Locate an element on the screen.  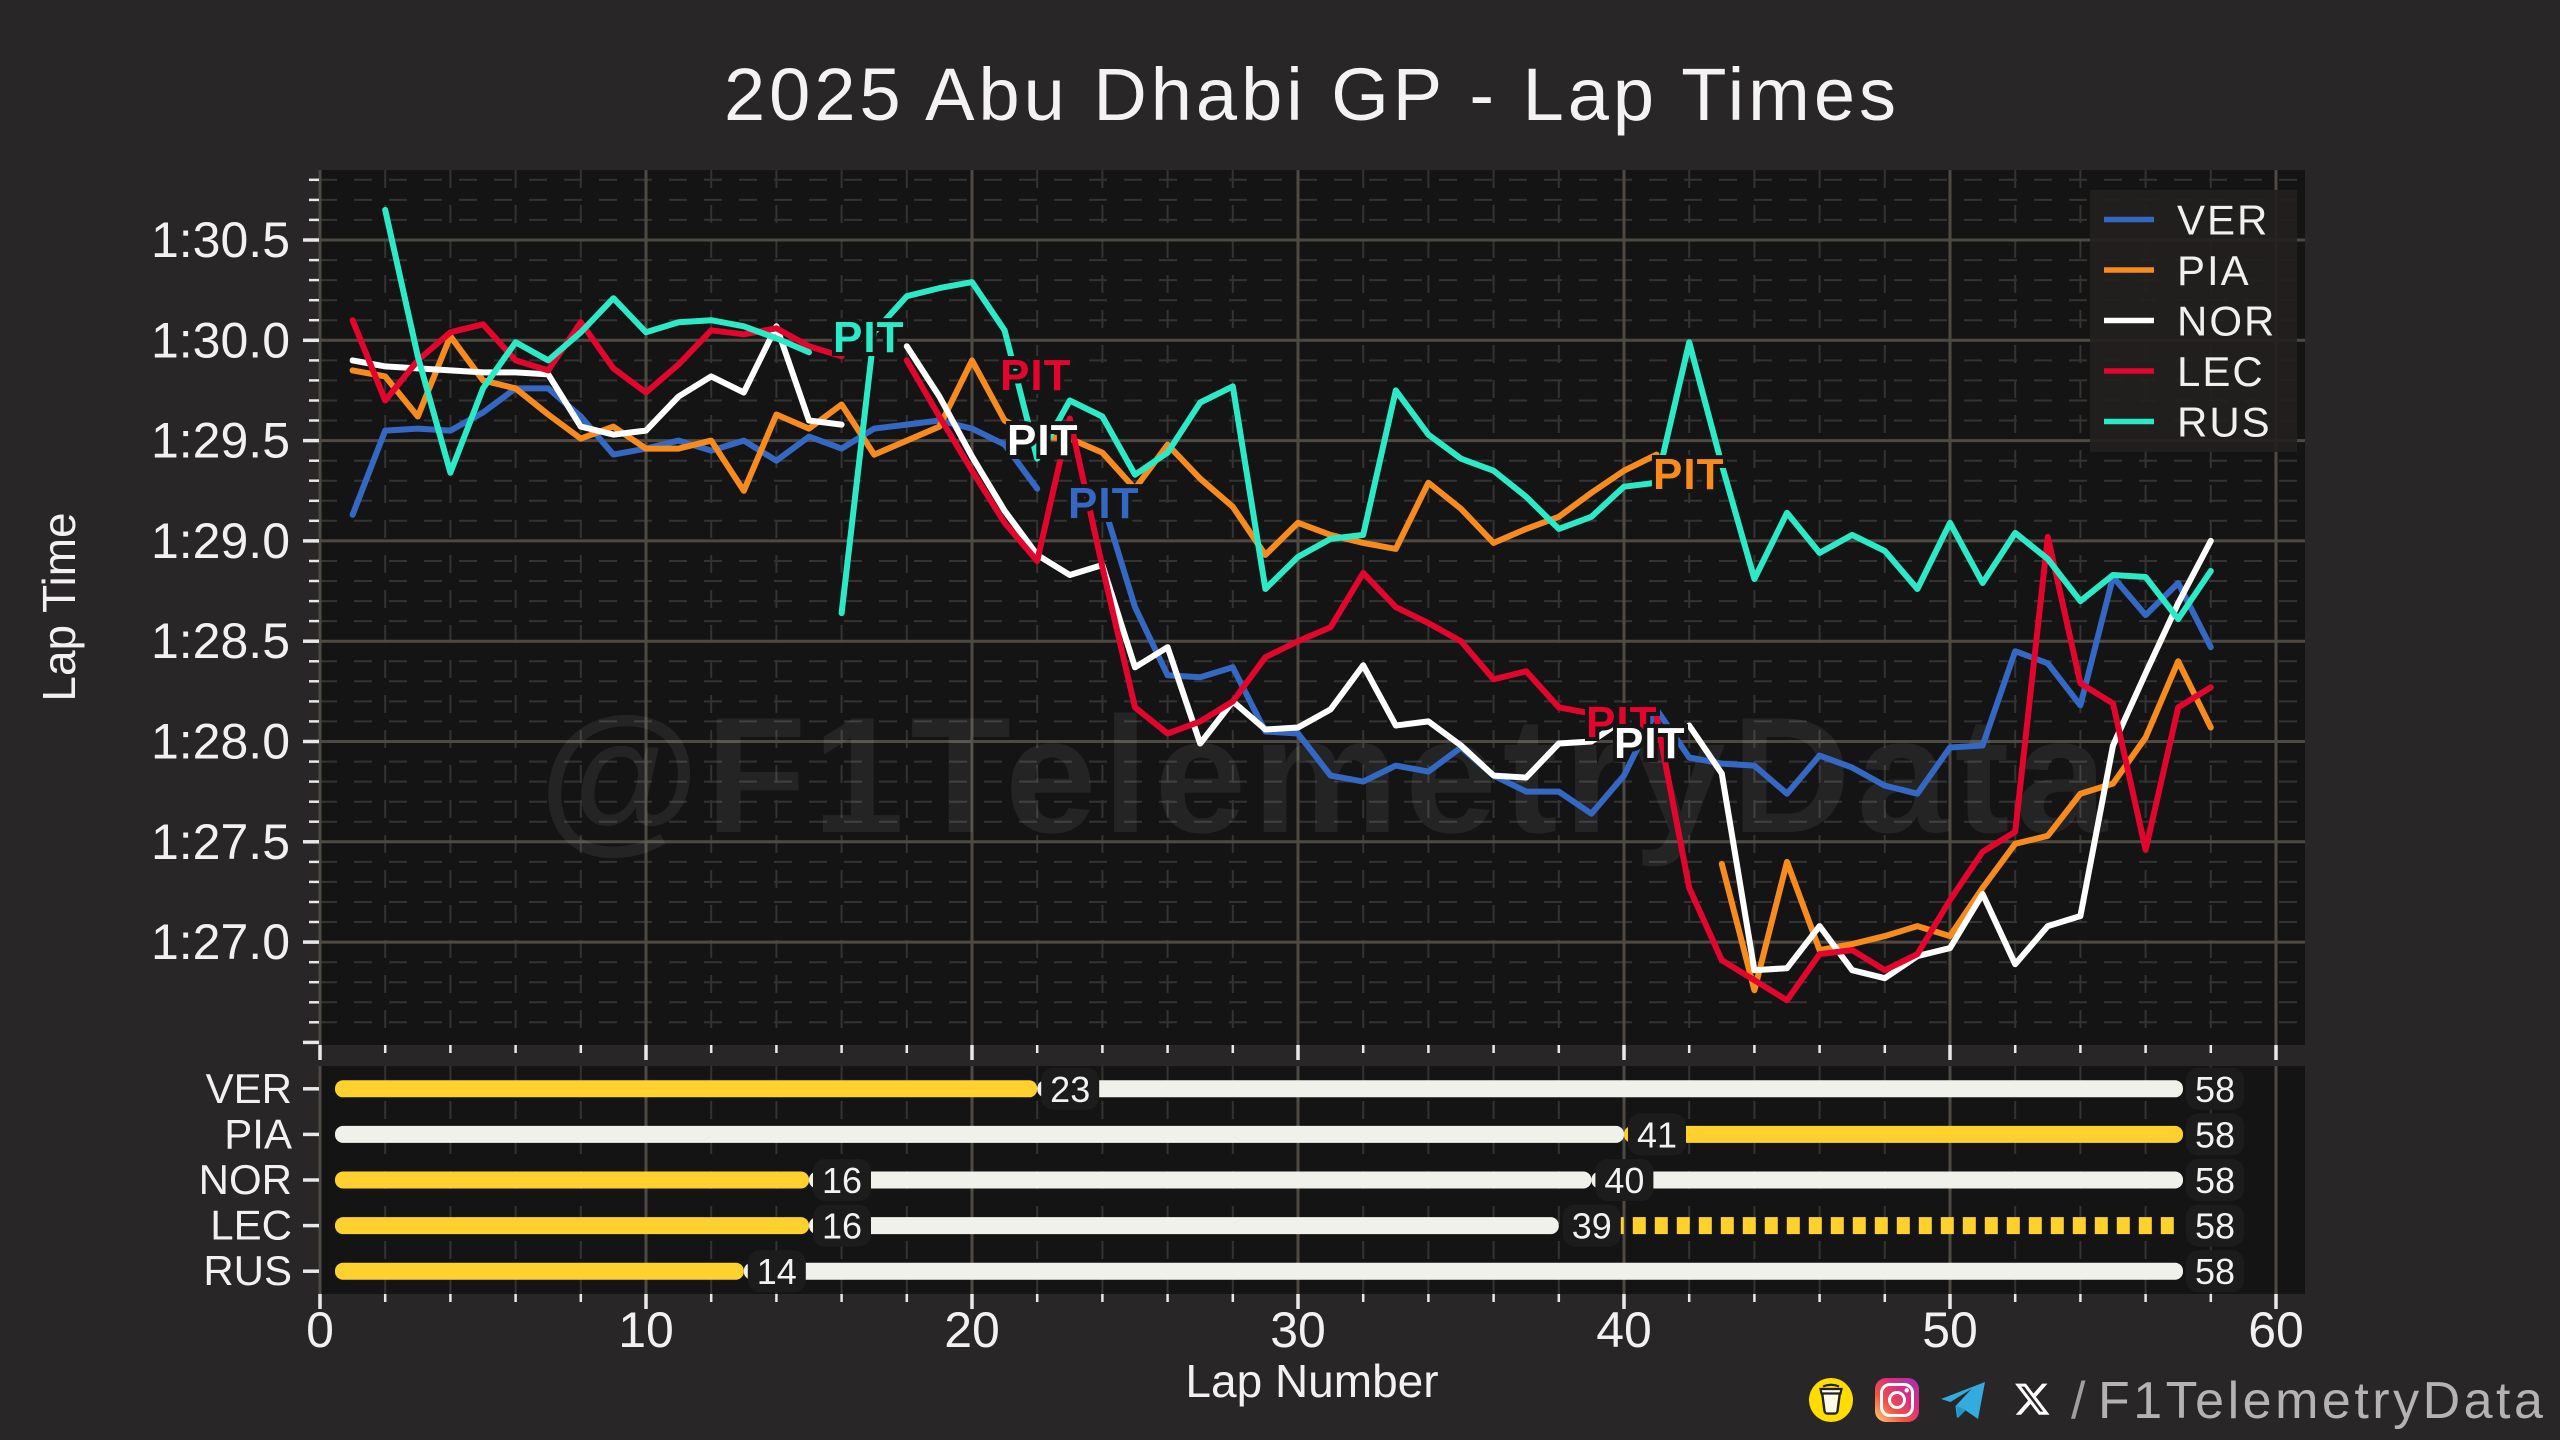
svg-text: 1:30.5 is located at coordinates (220, 240).